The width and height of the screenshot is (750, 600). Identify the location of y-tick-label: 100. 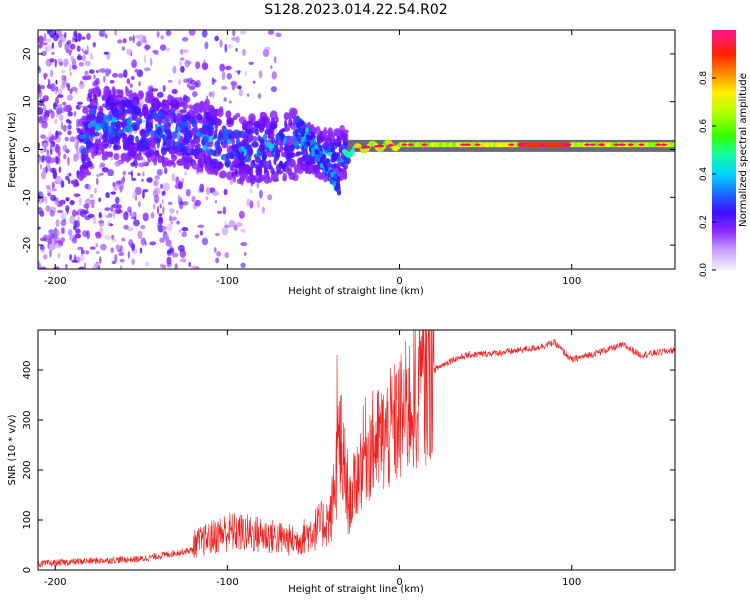
(27, 519).